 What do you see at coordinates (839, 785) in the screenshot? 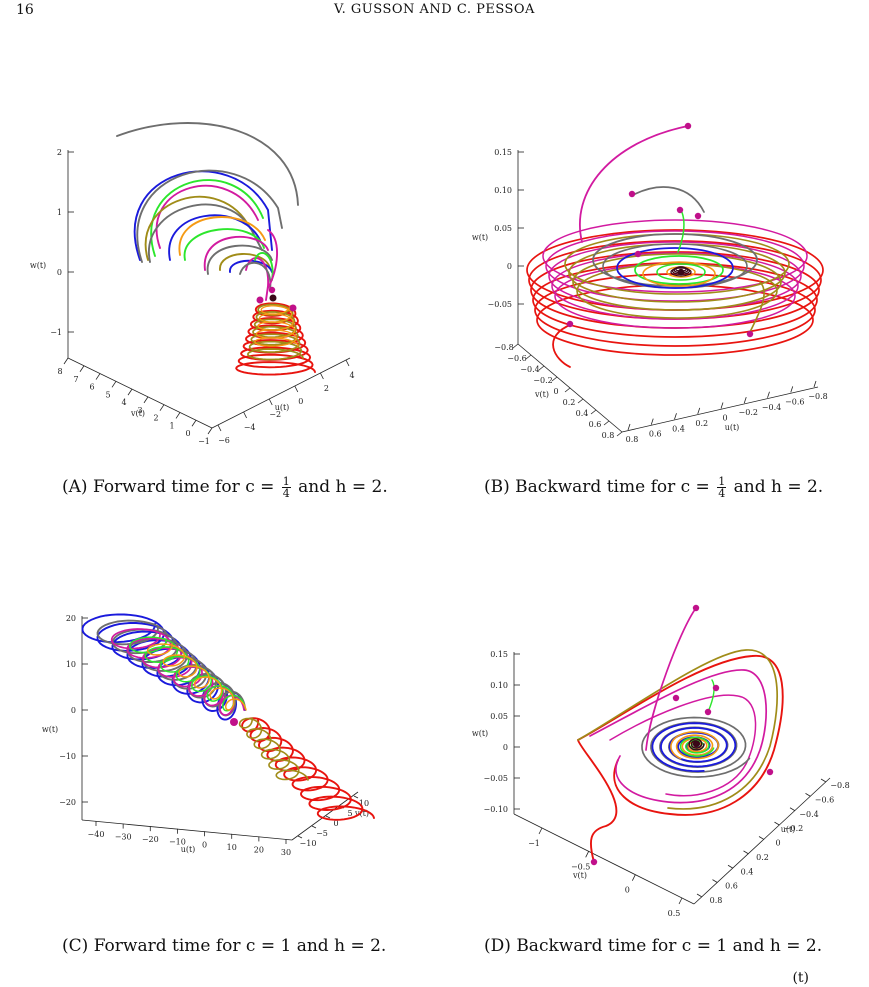
I see `u-tick-label: −0.8` at bounding box center [839, 785].